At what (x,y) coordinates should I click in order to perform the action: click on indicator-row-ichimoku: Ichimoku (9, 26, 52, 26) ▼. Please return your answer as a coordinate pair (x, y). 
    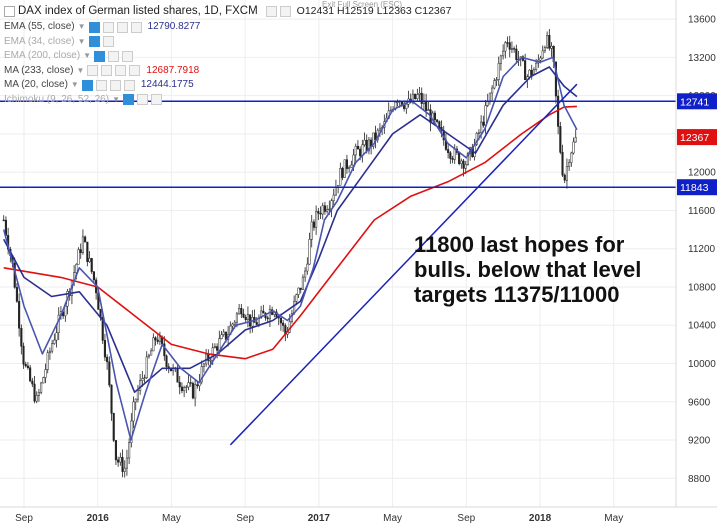
    Looking at the image, I should click on (227, 100).